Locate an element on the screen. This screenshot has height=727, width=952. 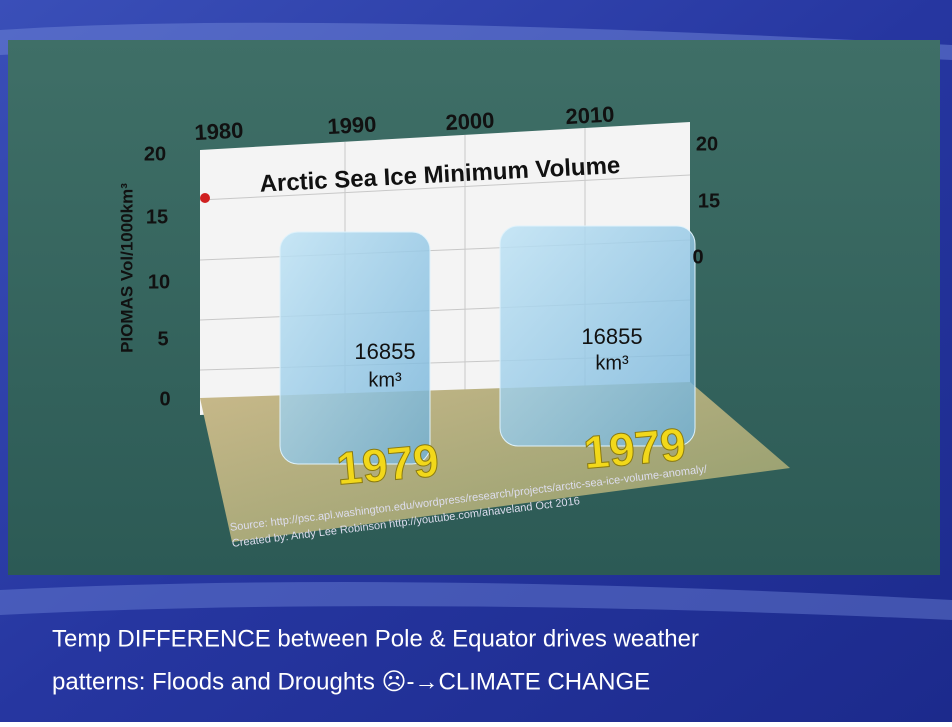
year-label: 2010 is located at coordinates (590, 116).